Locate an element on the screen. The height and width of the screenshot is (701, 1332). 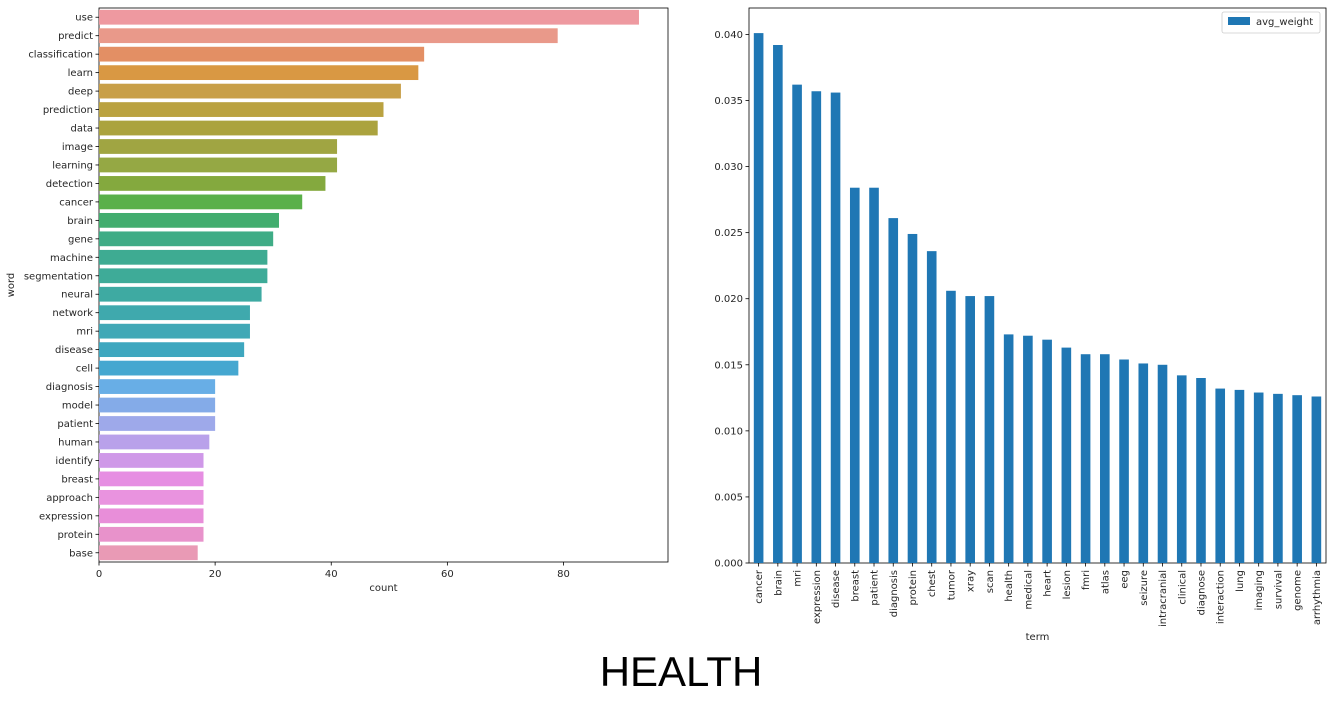
y-tick-label: neural is located at coordinates (77, 295).